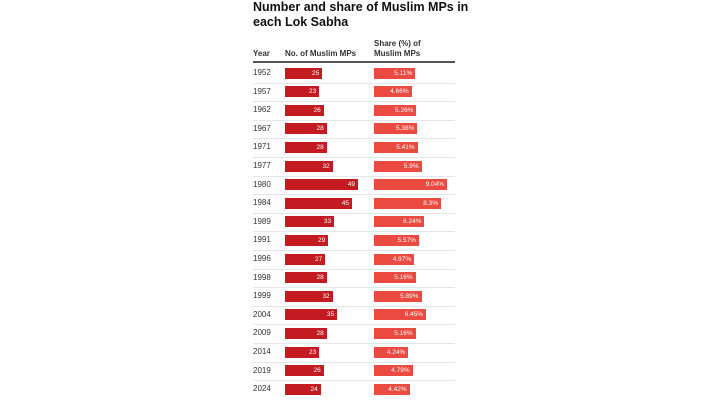  I want to click on year-label: 1989, so click(262, 221).